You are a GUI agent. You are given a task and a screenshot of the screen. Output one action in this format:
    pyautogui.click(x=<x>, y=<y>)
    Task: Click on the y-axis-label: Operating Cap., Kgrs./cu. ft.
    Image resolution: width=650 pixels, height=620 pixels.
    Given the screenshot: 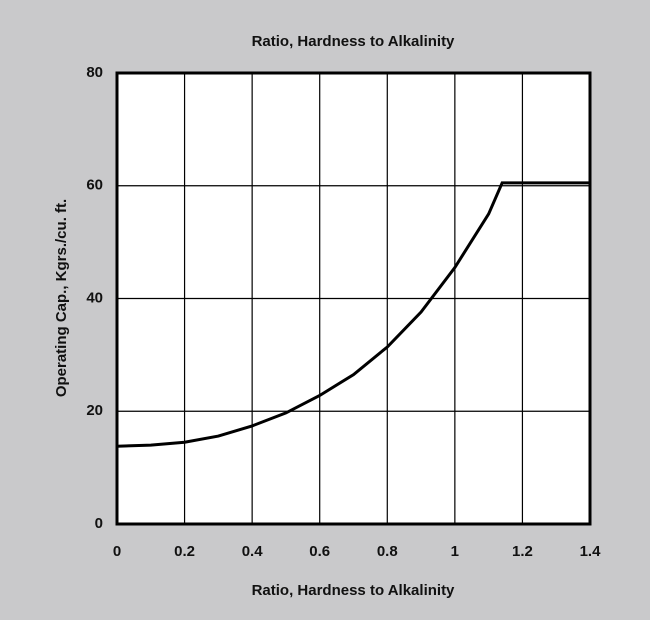 What is the action you would take?
    pyautogui.click(x=61, y=298)
    